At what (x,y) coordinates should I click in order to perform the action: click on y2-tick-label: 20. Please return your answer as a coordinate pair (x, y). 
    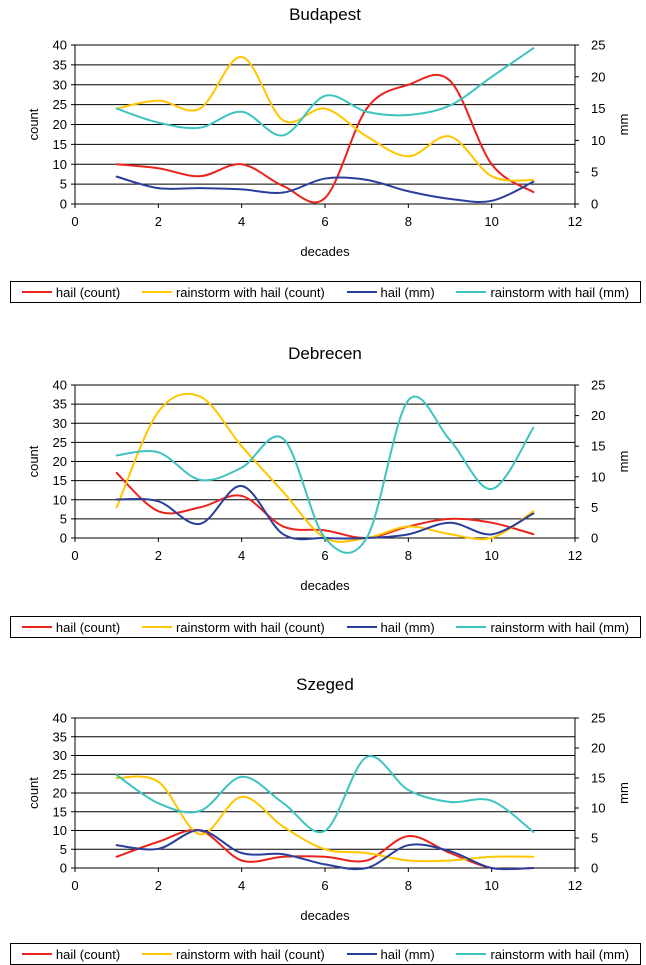
    Looking at the image, I should click on (598, 76).